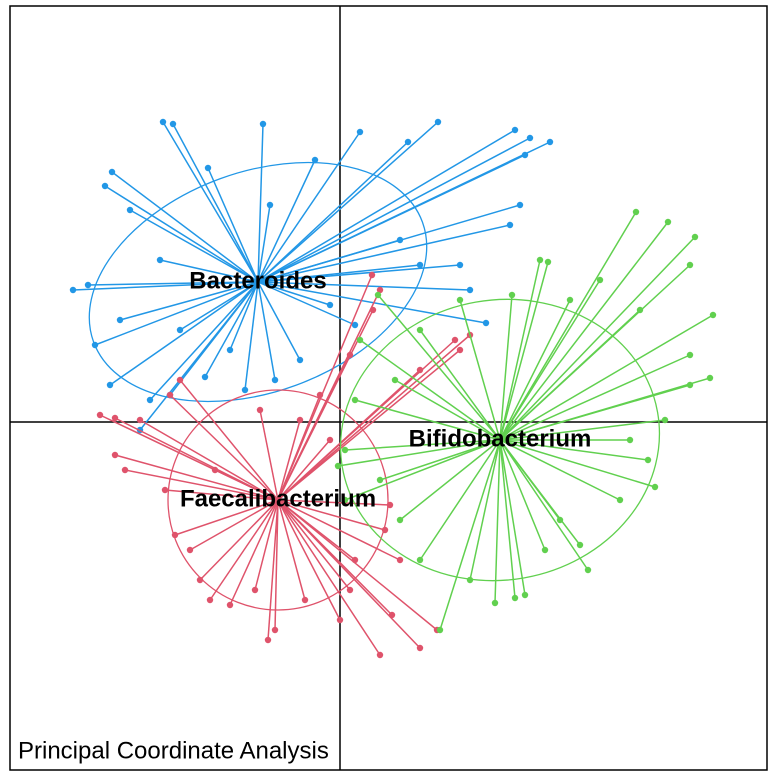  I want to click on ellipse, so click(278, 500).